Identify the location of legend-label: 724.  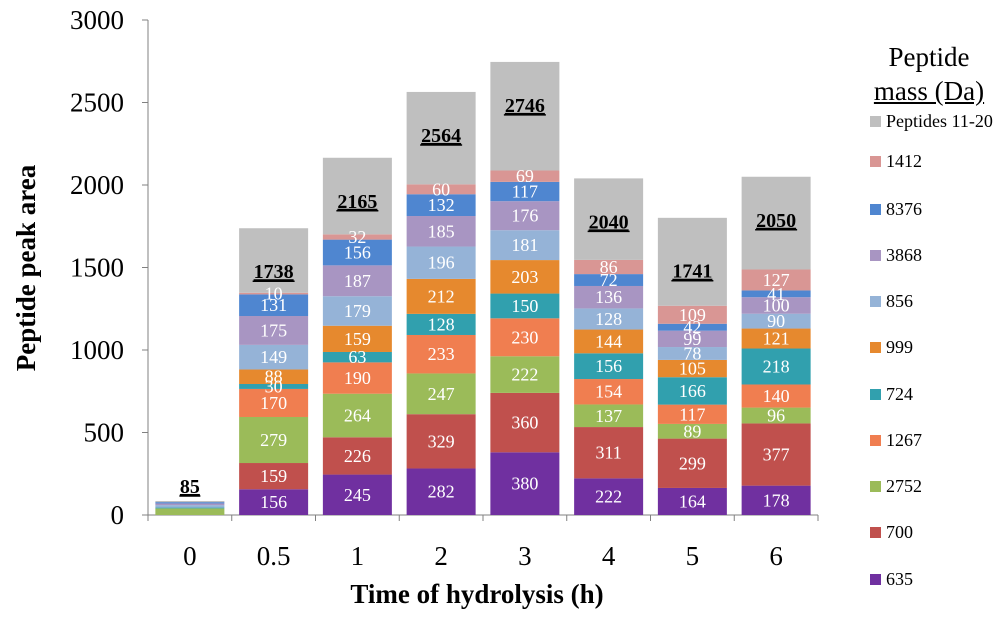
(899, 394).